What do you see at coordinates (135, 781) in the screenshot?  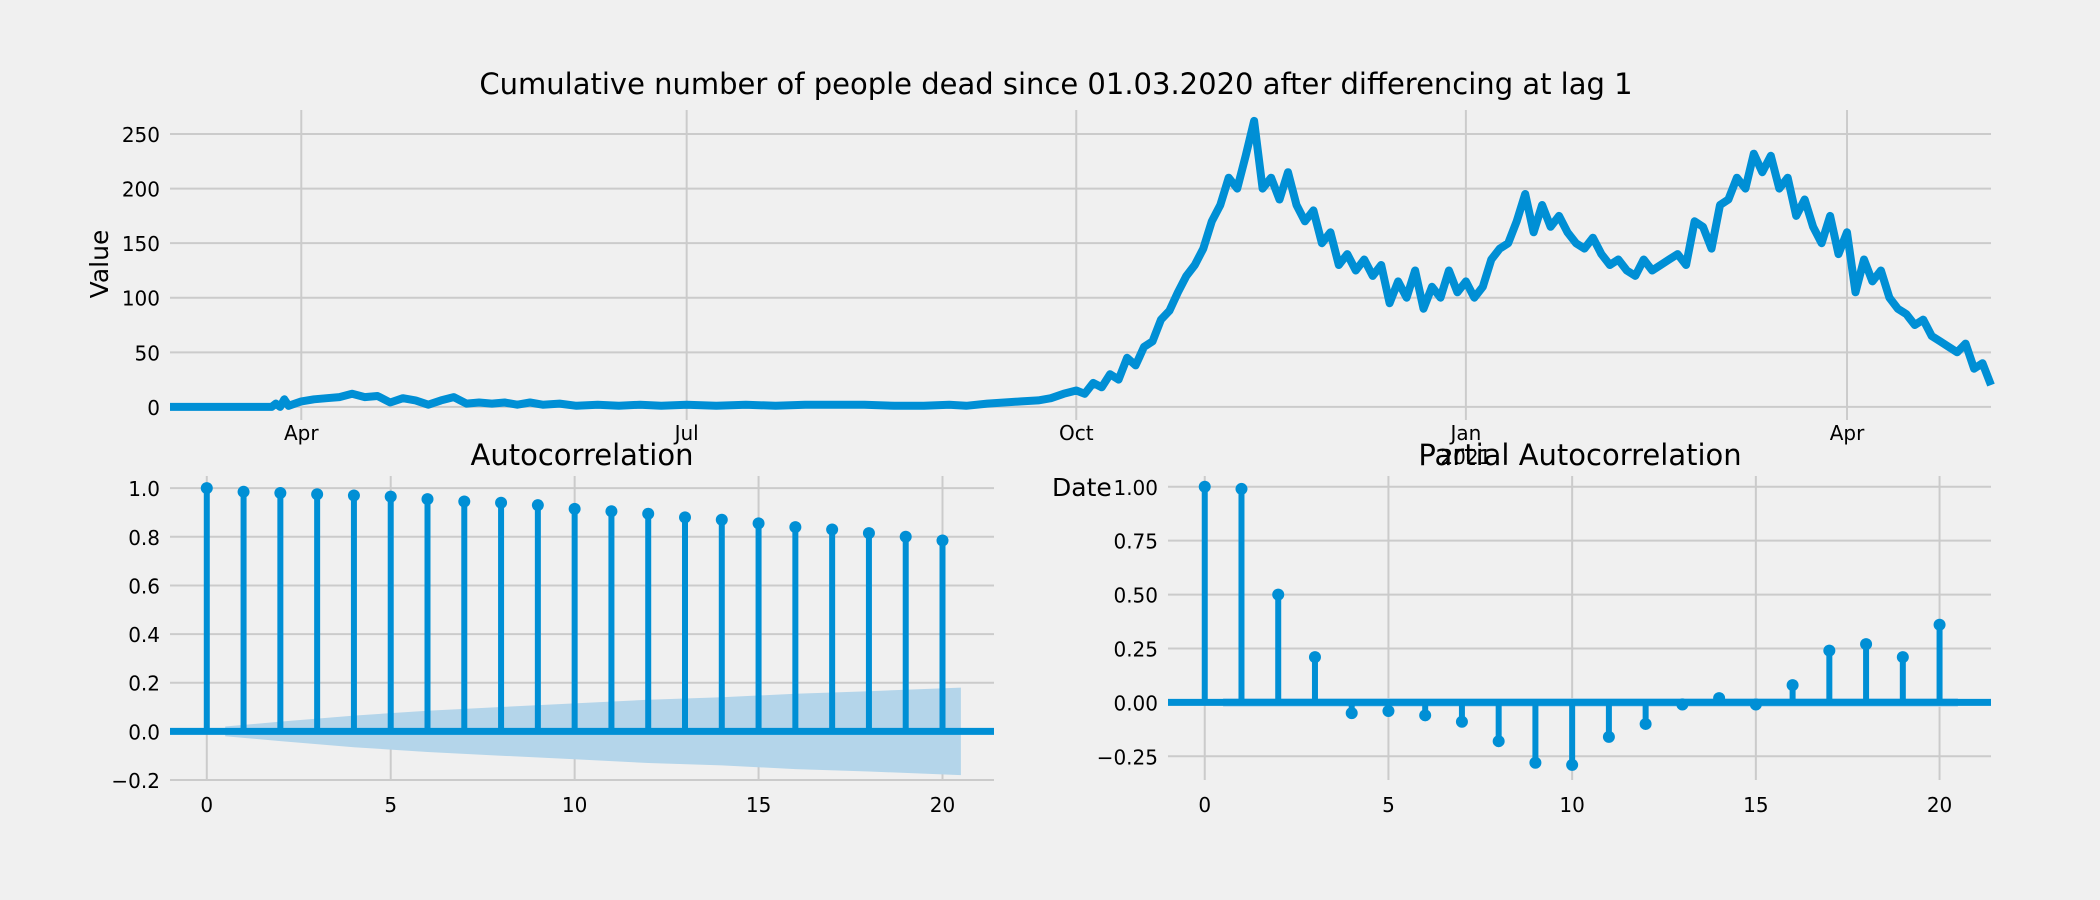 I see `autocorrelation-y-tick-label: −0.2` at bounding box center [135, 781].